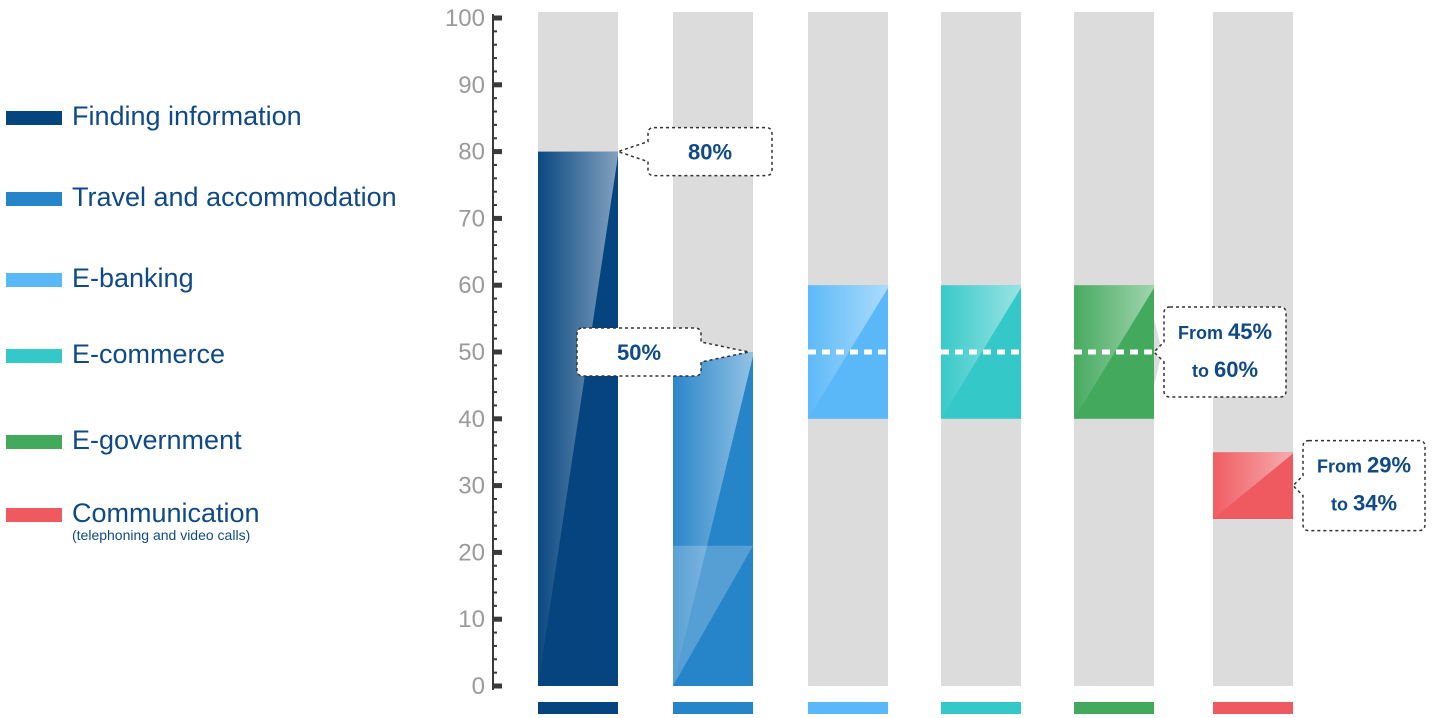 The image size is (1434, 718). Describe the element at coordinates (1236, 369) in the screenshot. I see `callout-label-part: 60%` at that location.